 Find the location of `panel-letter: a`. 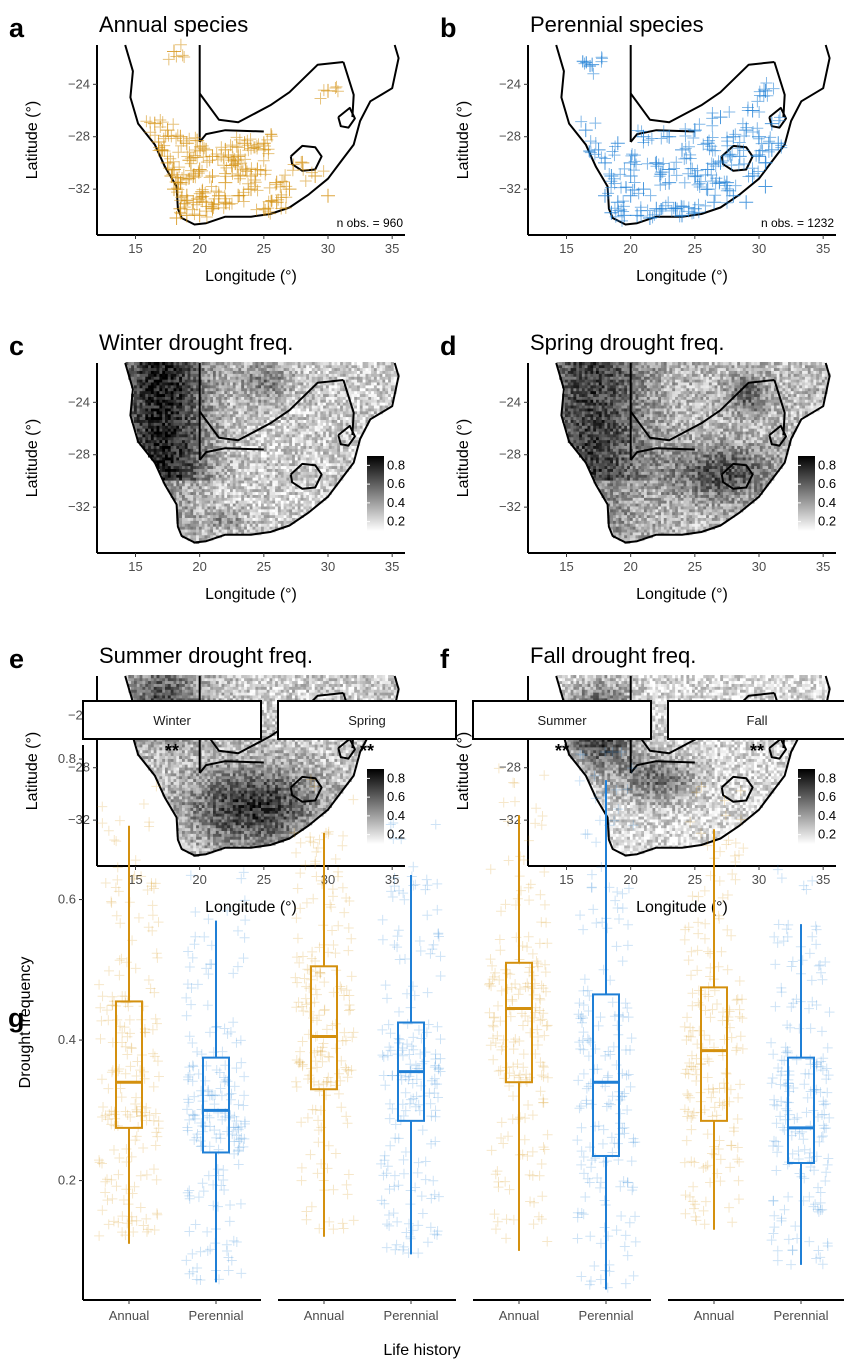

panel-letter: a is located at coordinates (17, 28).